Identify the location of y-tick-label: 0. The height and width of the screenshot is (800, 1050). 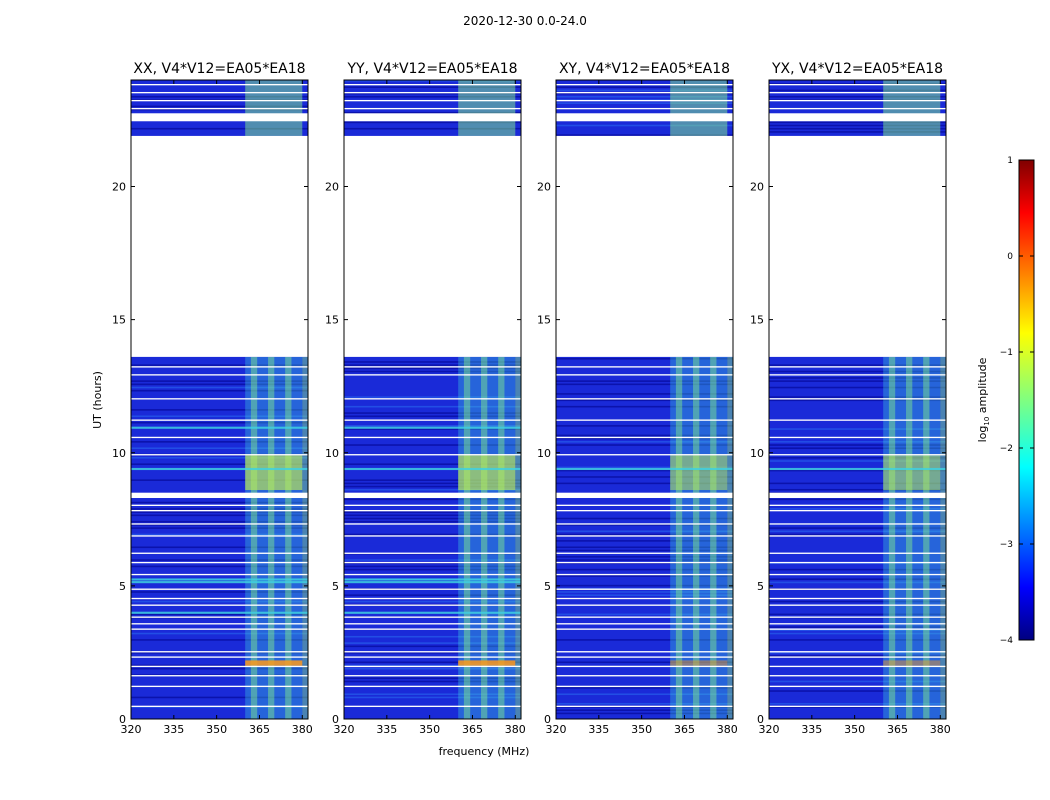
(547, 719).